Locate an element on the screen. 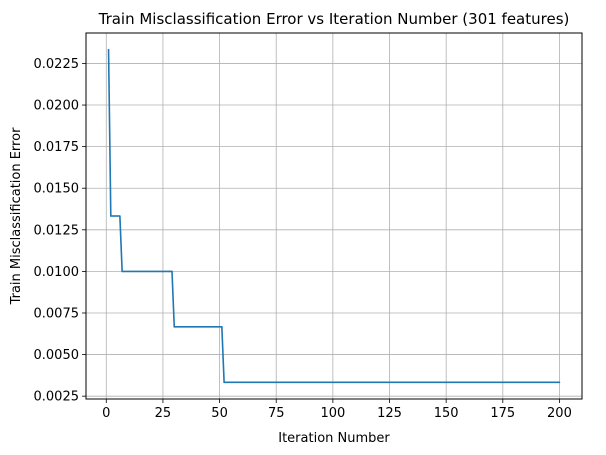 The width and height of the screenshot is (606, 455). x-tick-label: 200 is located at coordinates (559, 413).